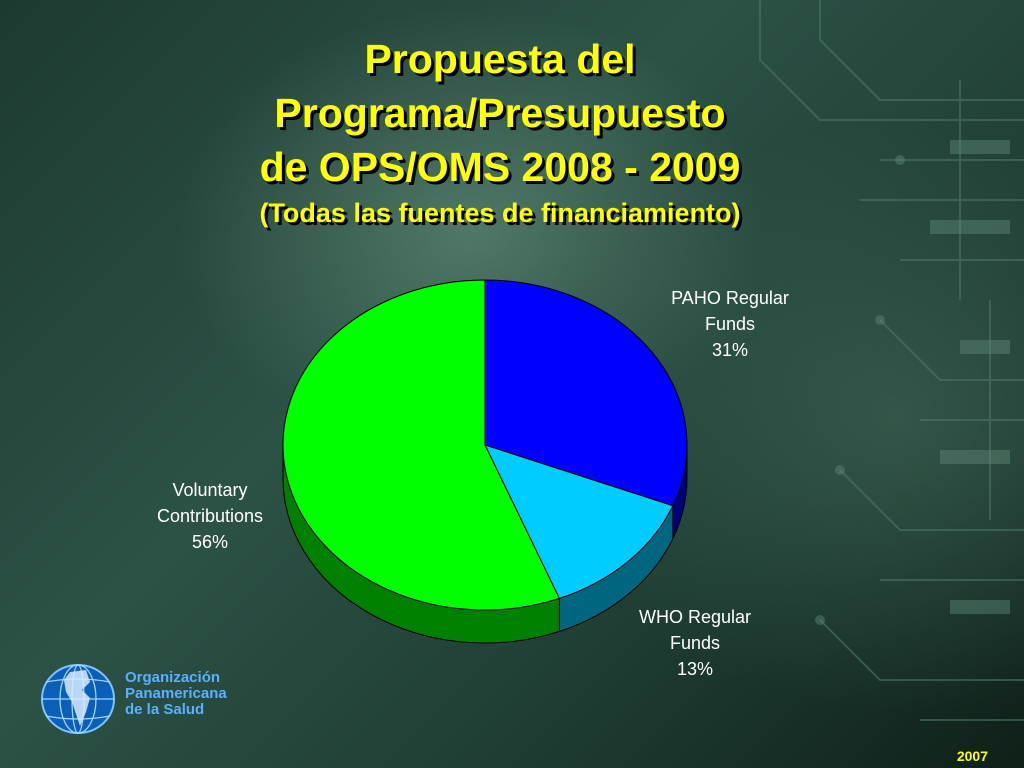 The image size is (1024, 768). I want to click on logo-line-1: Organización, so click(173, 677).